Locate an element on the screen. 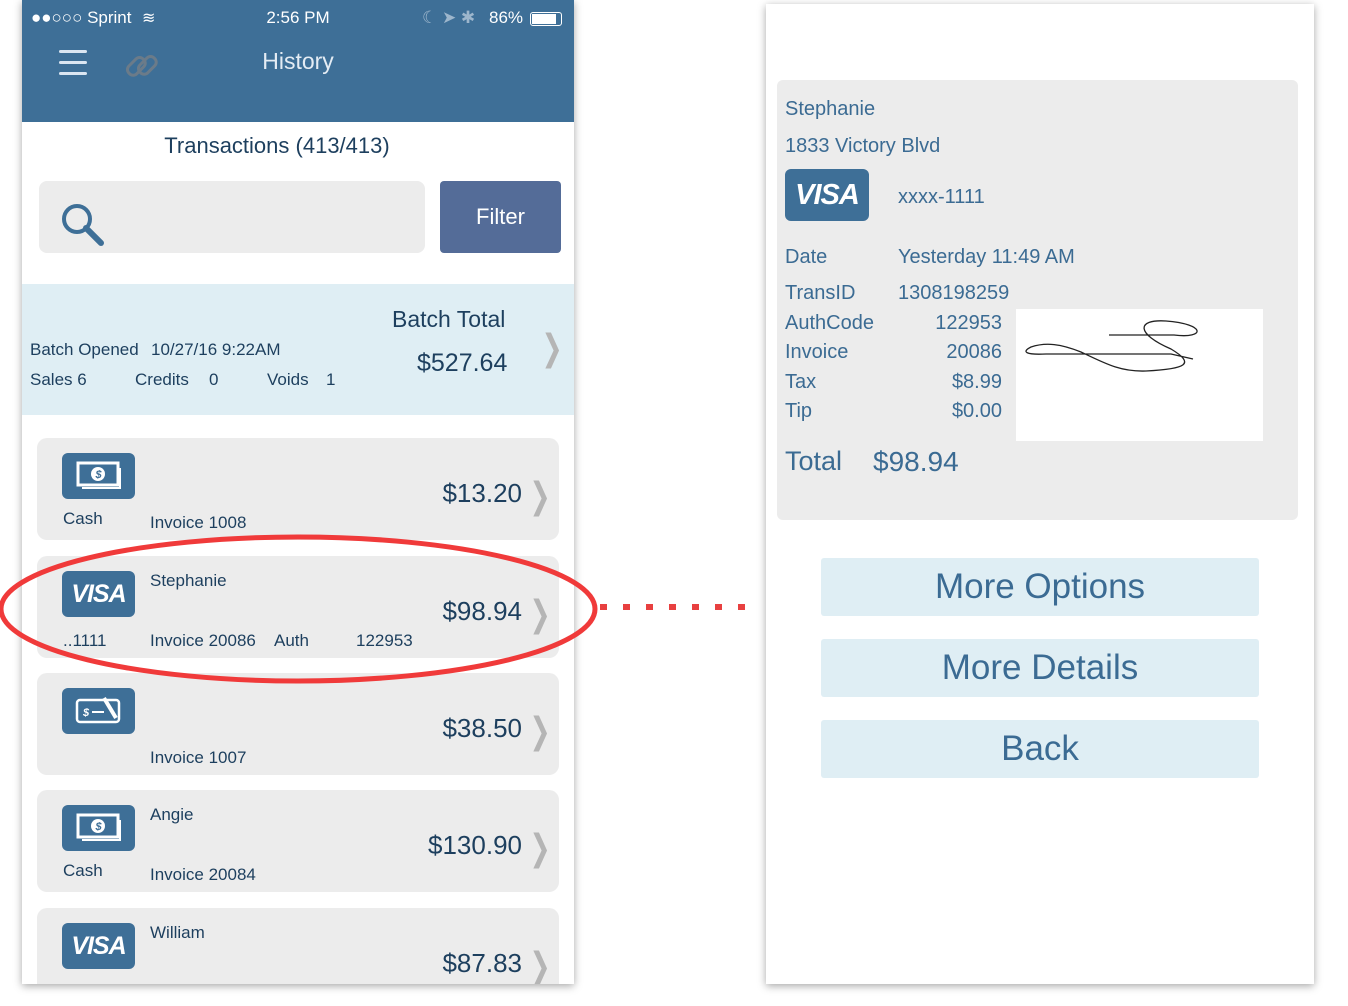  more-options-button: More Options is located at coordinates (1040, 587).